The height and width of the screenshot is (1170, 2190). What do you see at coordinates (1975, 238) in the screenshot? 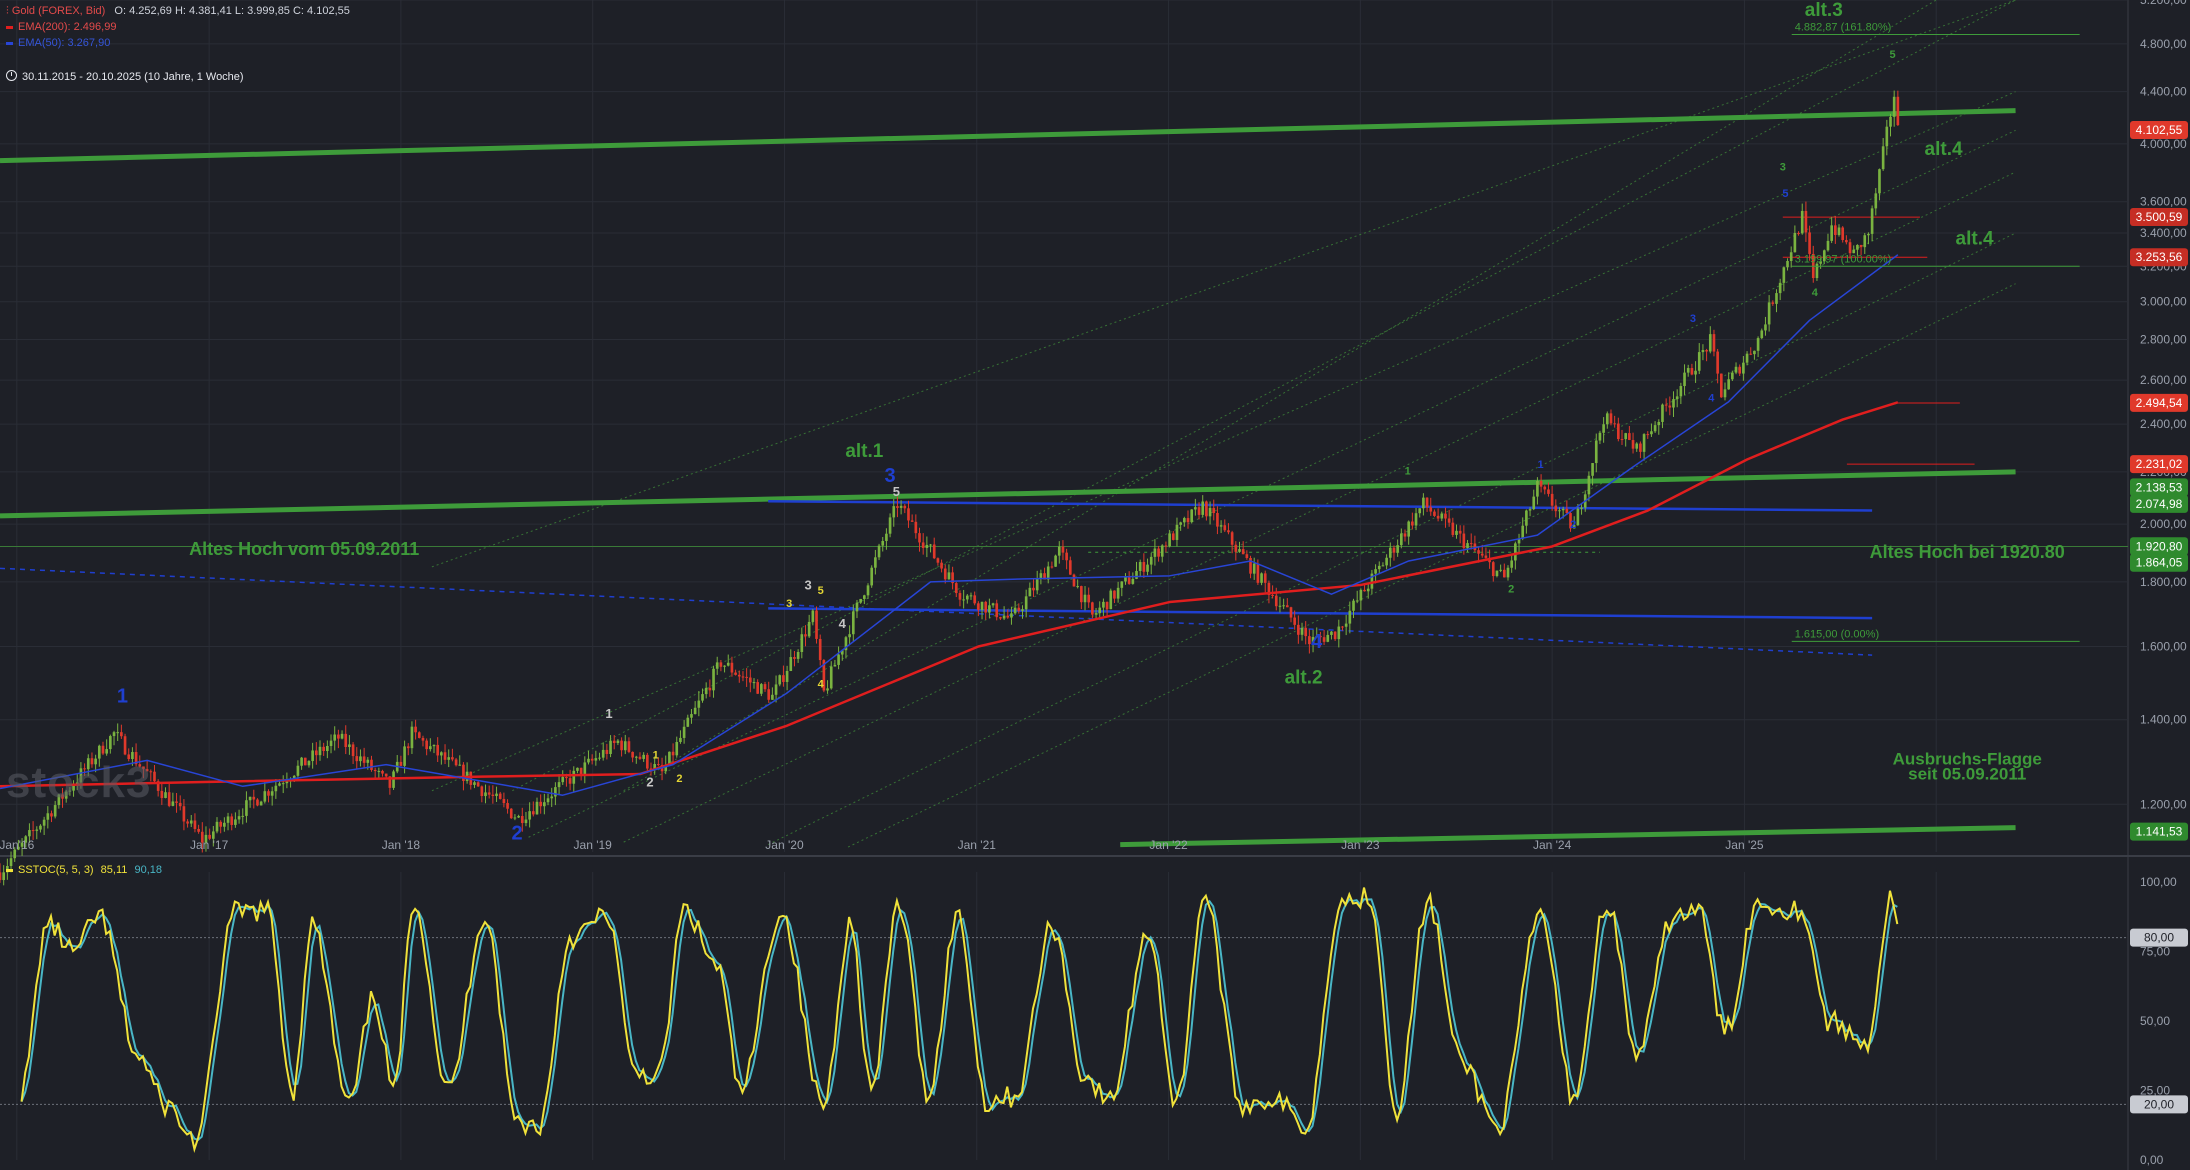
I see `wave-label: alt.4` at bounding box center [1975, 238].